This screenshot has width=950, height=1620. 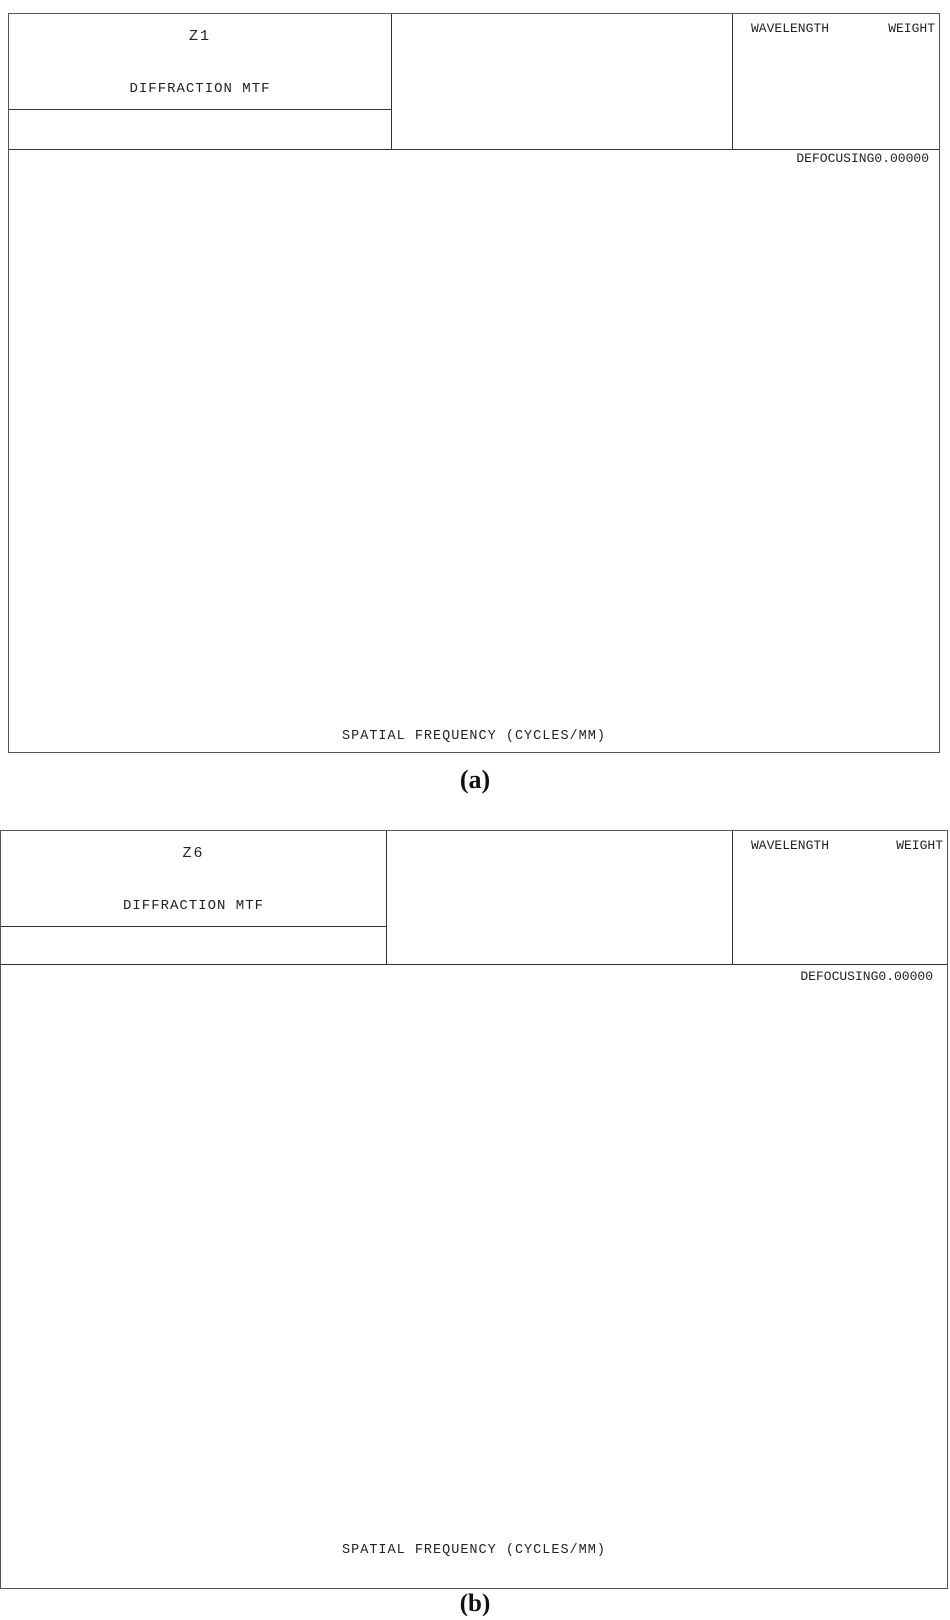 I want to click on subfigure-caption-b: (b), so click(x=475, y=1603).